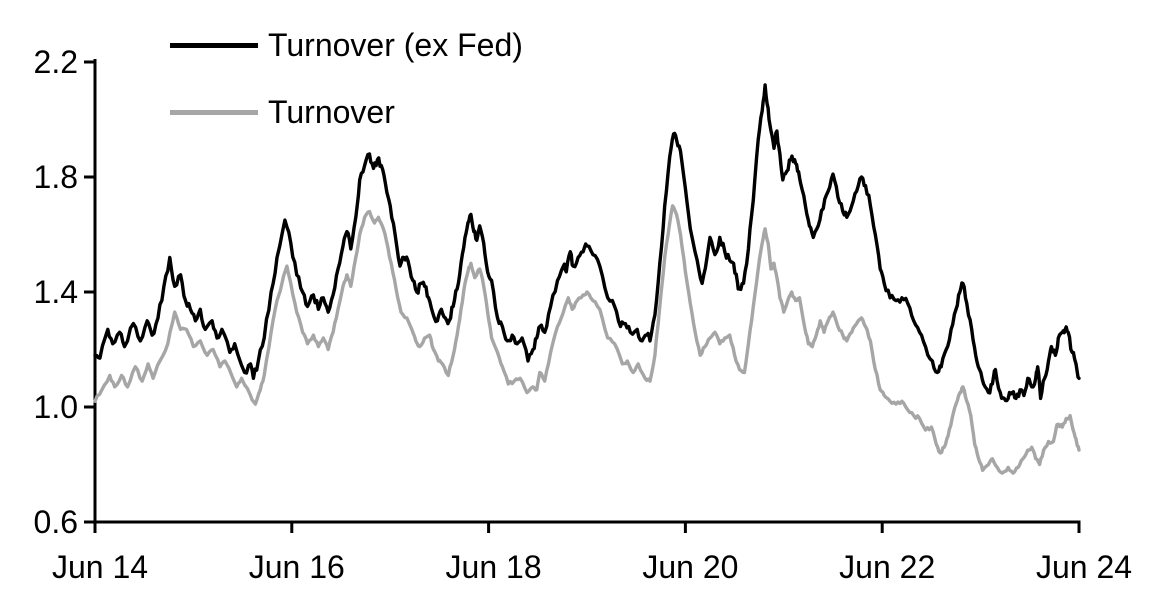  Describe the element at coordinates (395, 45) in the screenshot. I see `legend-label-turnover-ex-fed: Turnover (ex Fed)` at that location.